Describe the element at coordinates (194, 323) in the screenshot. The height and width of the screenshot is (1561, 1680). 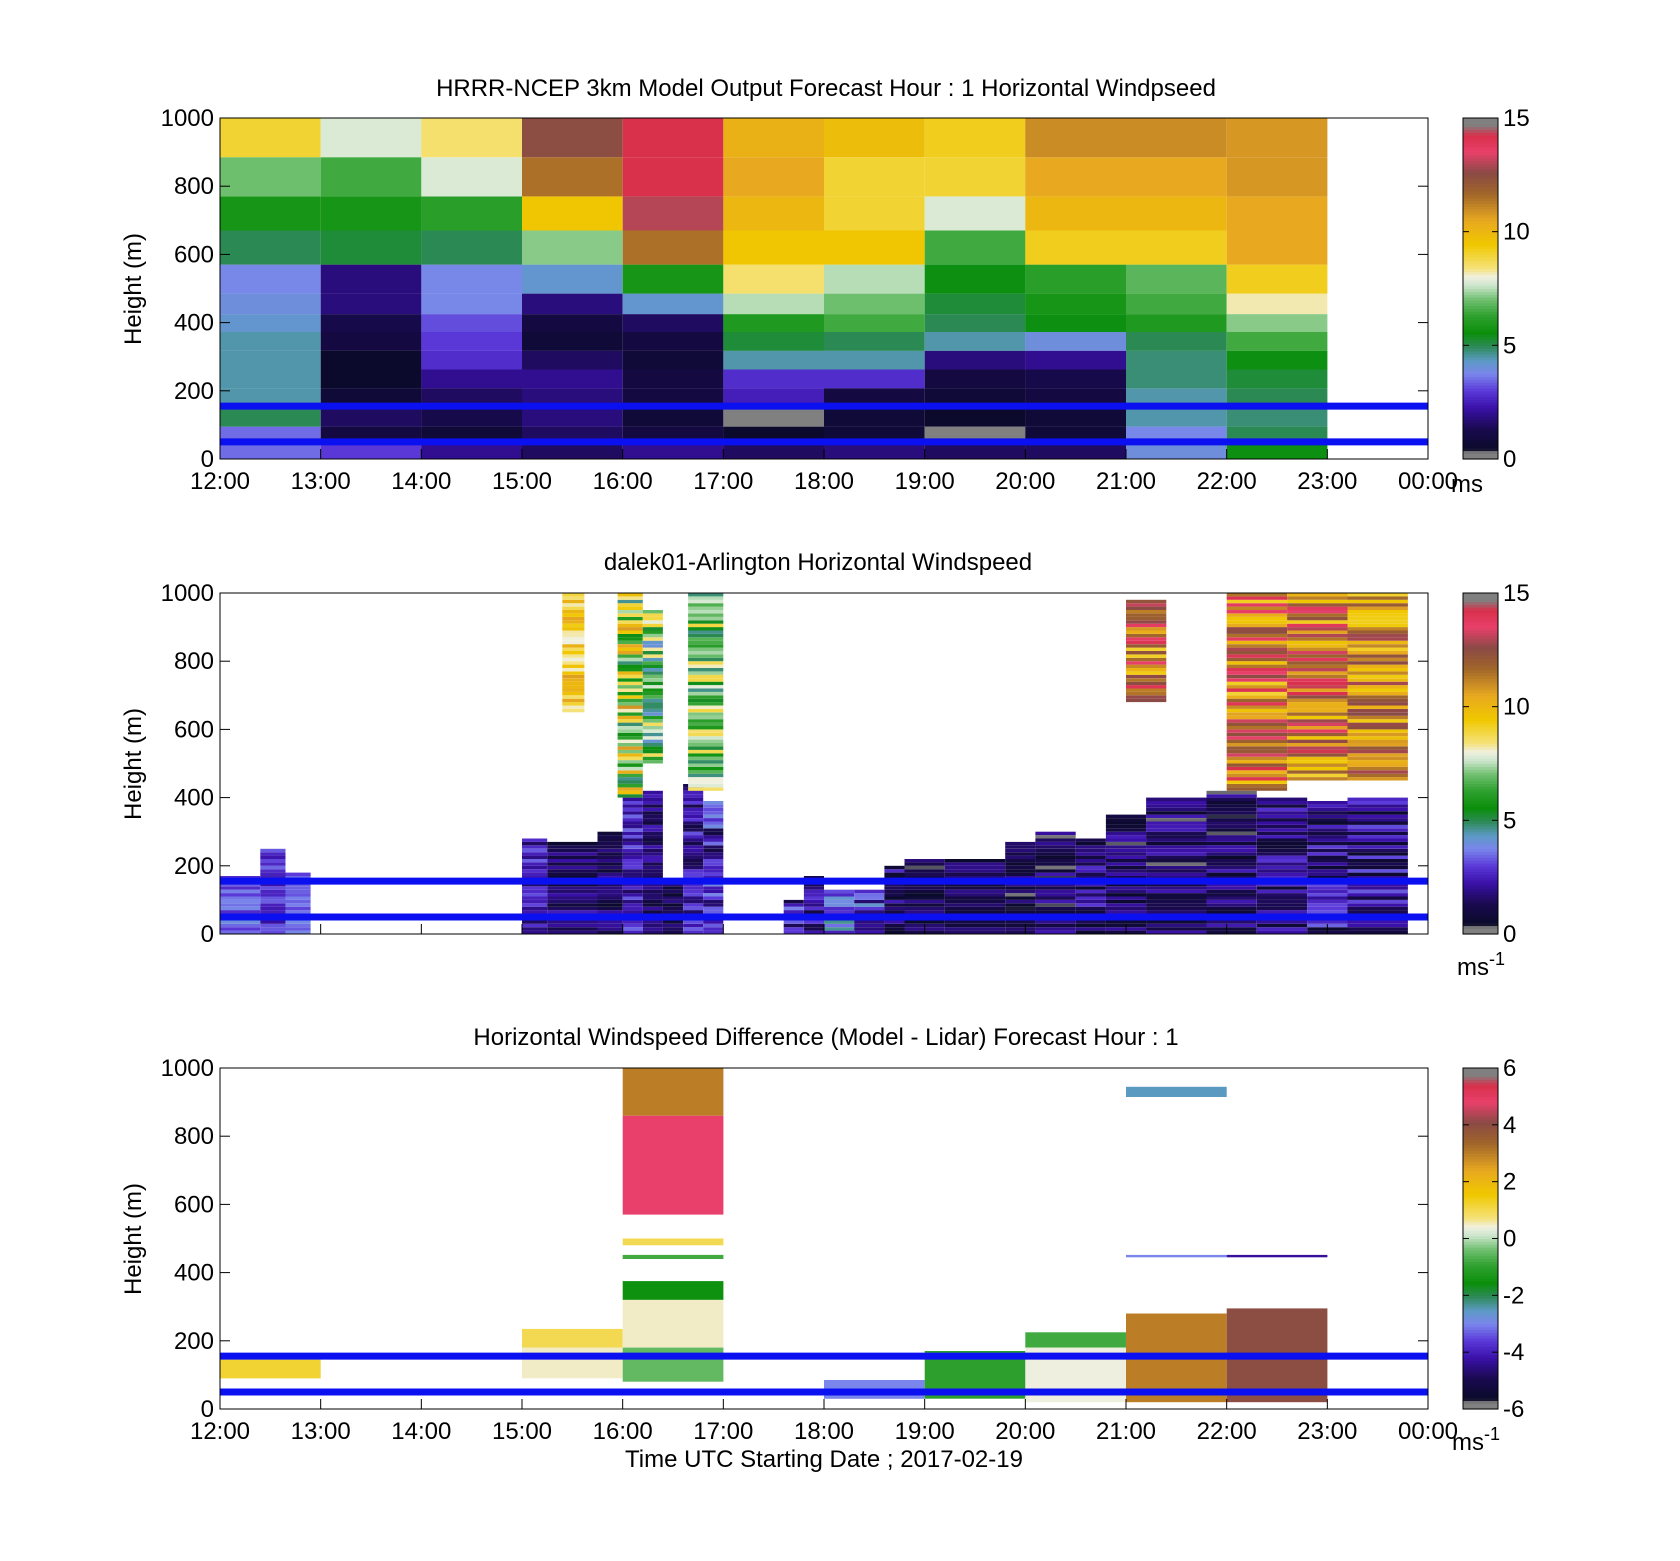
I see `model-y-tick-label: 400` at that location.